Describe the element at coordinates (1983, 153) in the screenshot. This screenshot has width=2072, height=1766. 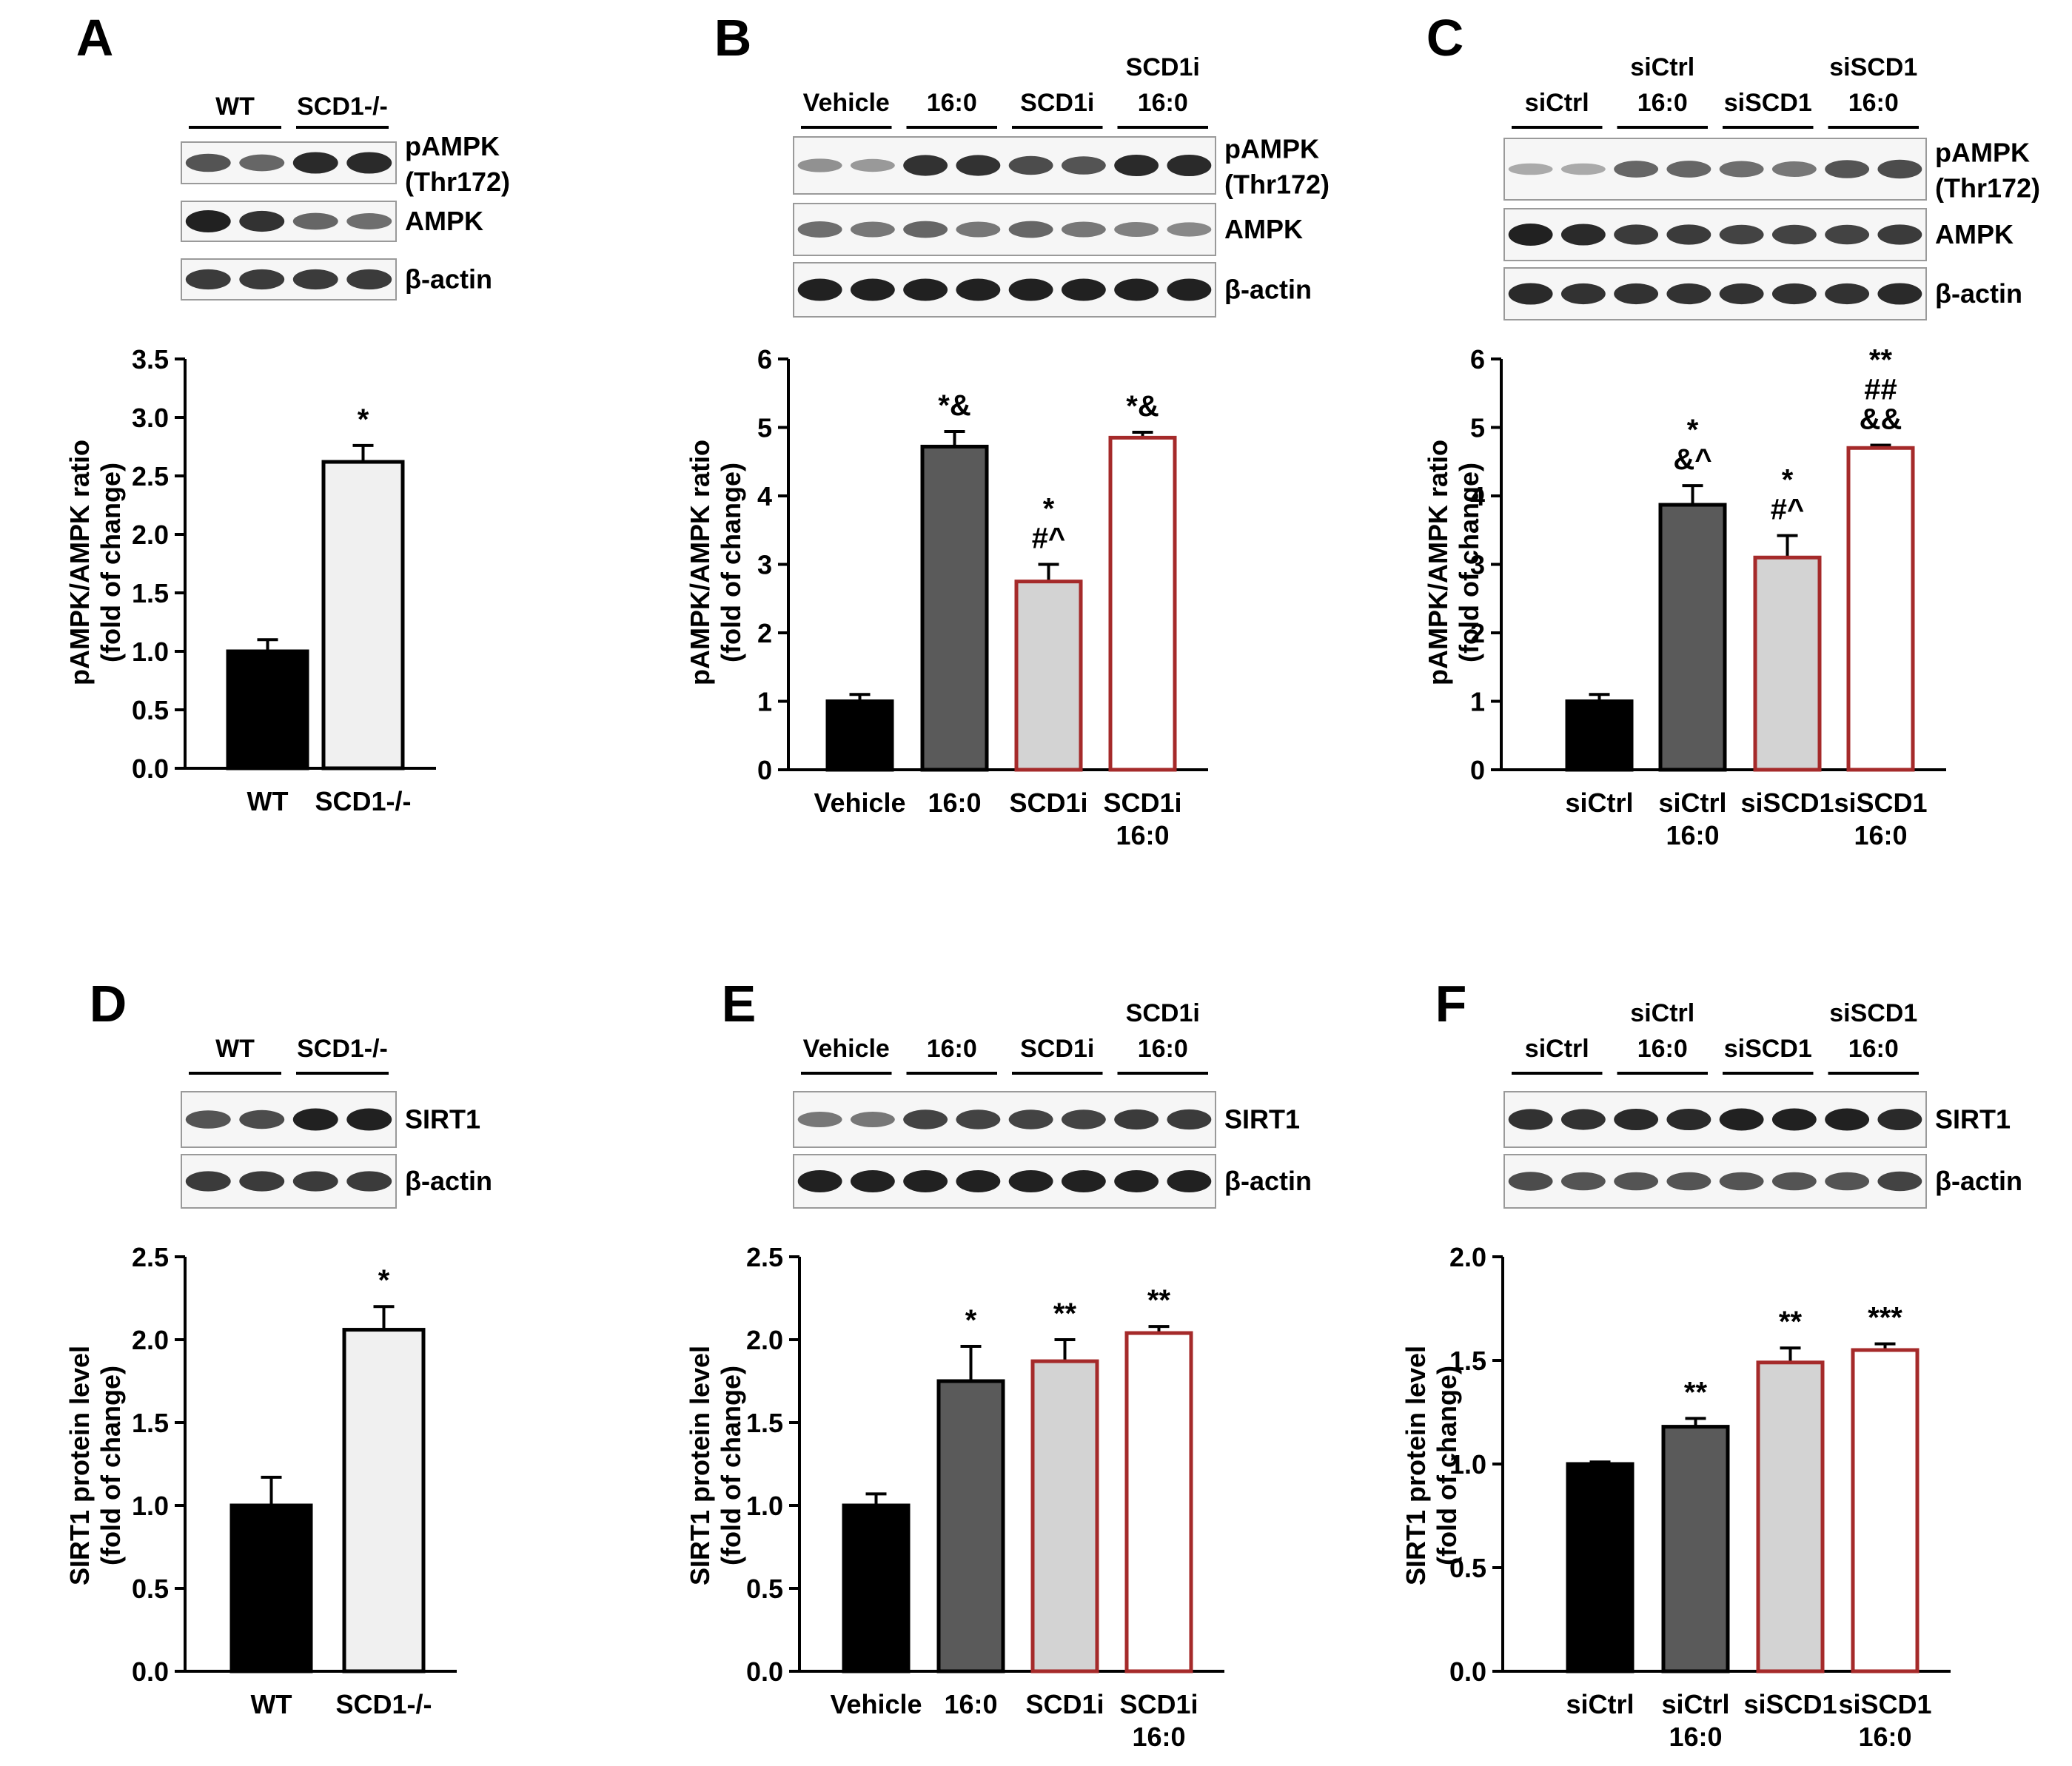
I see `blot-row-label: pAMPK` at that location.